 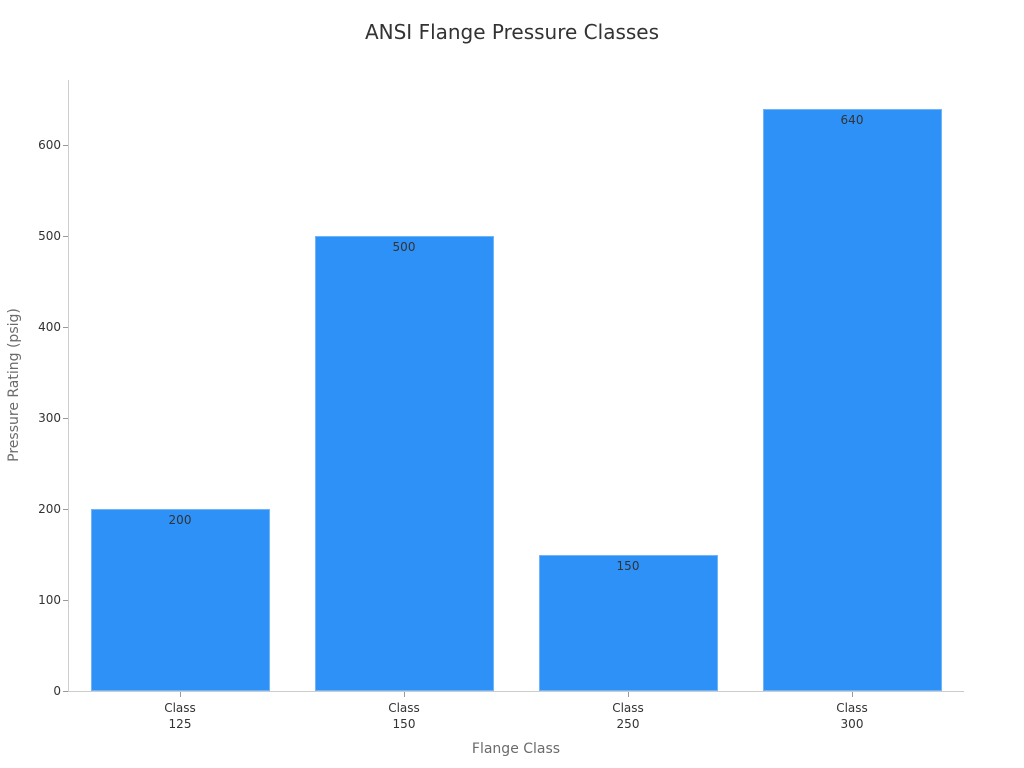 What do you see at coordinates (57, 691) in the screenshot?
I see `y-tick-label: 0` at bounding box center [57, 691].